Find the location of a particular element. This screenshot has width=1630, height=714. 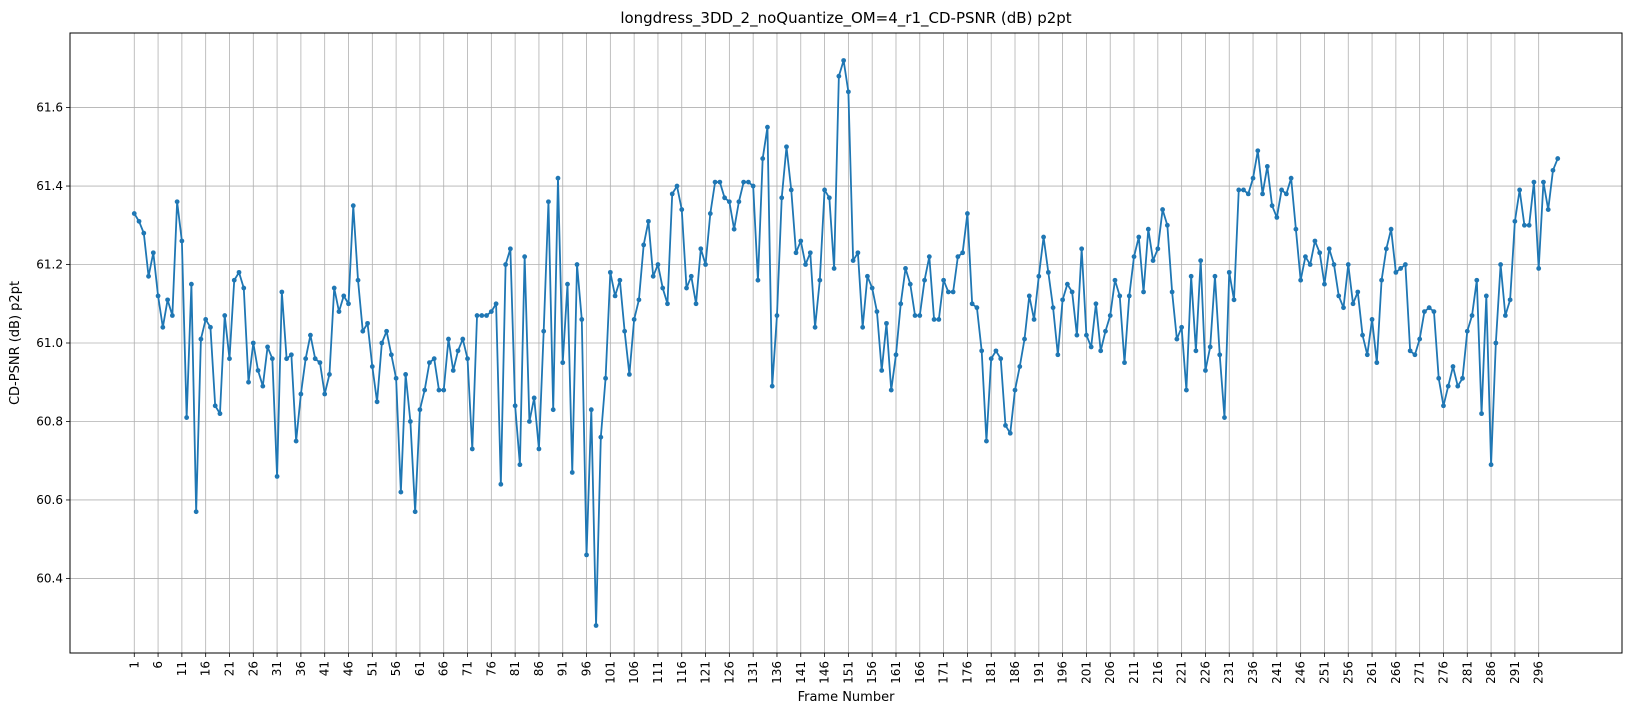

x-tick-label: 31 is located at coordinates (277, 668).